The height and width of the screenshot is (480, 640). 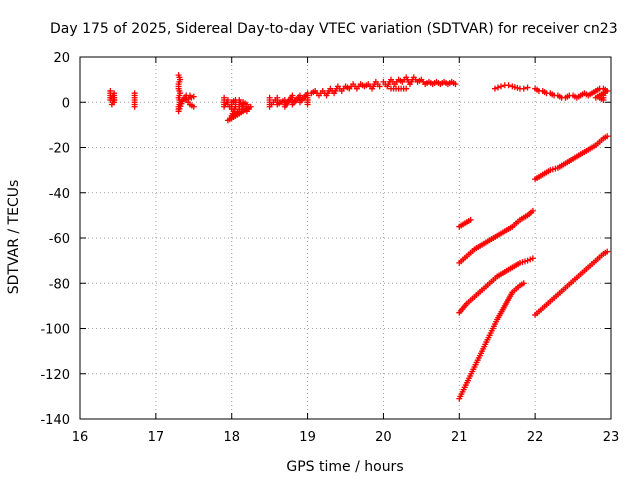 What do you see at coordinates (231, 437) in the screenshot?
I see `x-tick-label: 18` at bounding box center [231, 437].